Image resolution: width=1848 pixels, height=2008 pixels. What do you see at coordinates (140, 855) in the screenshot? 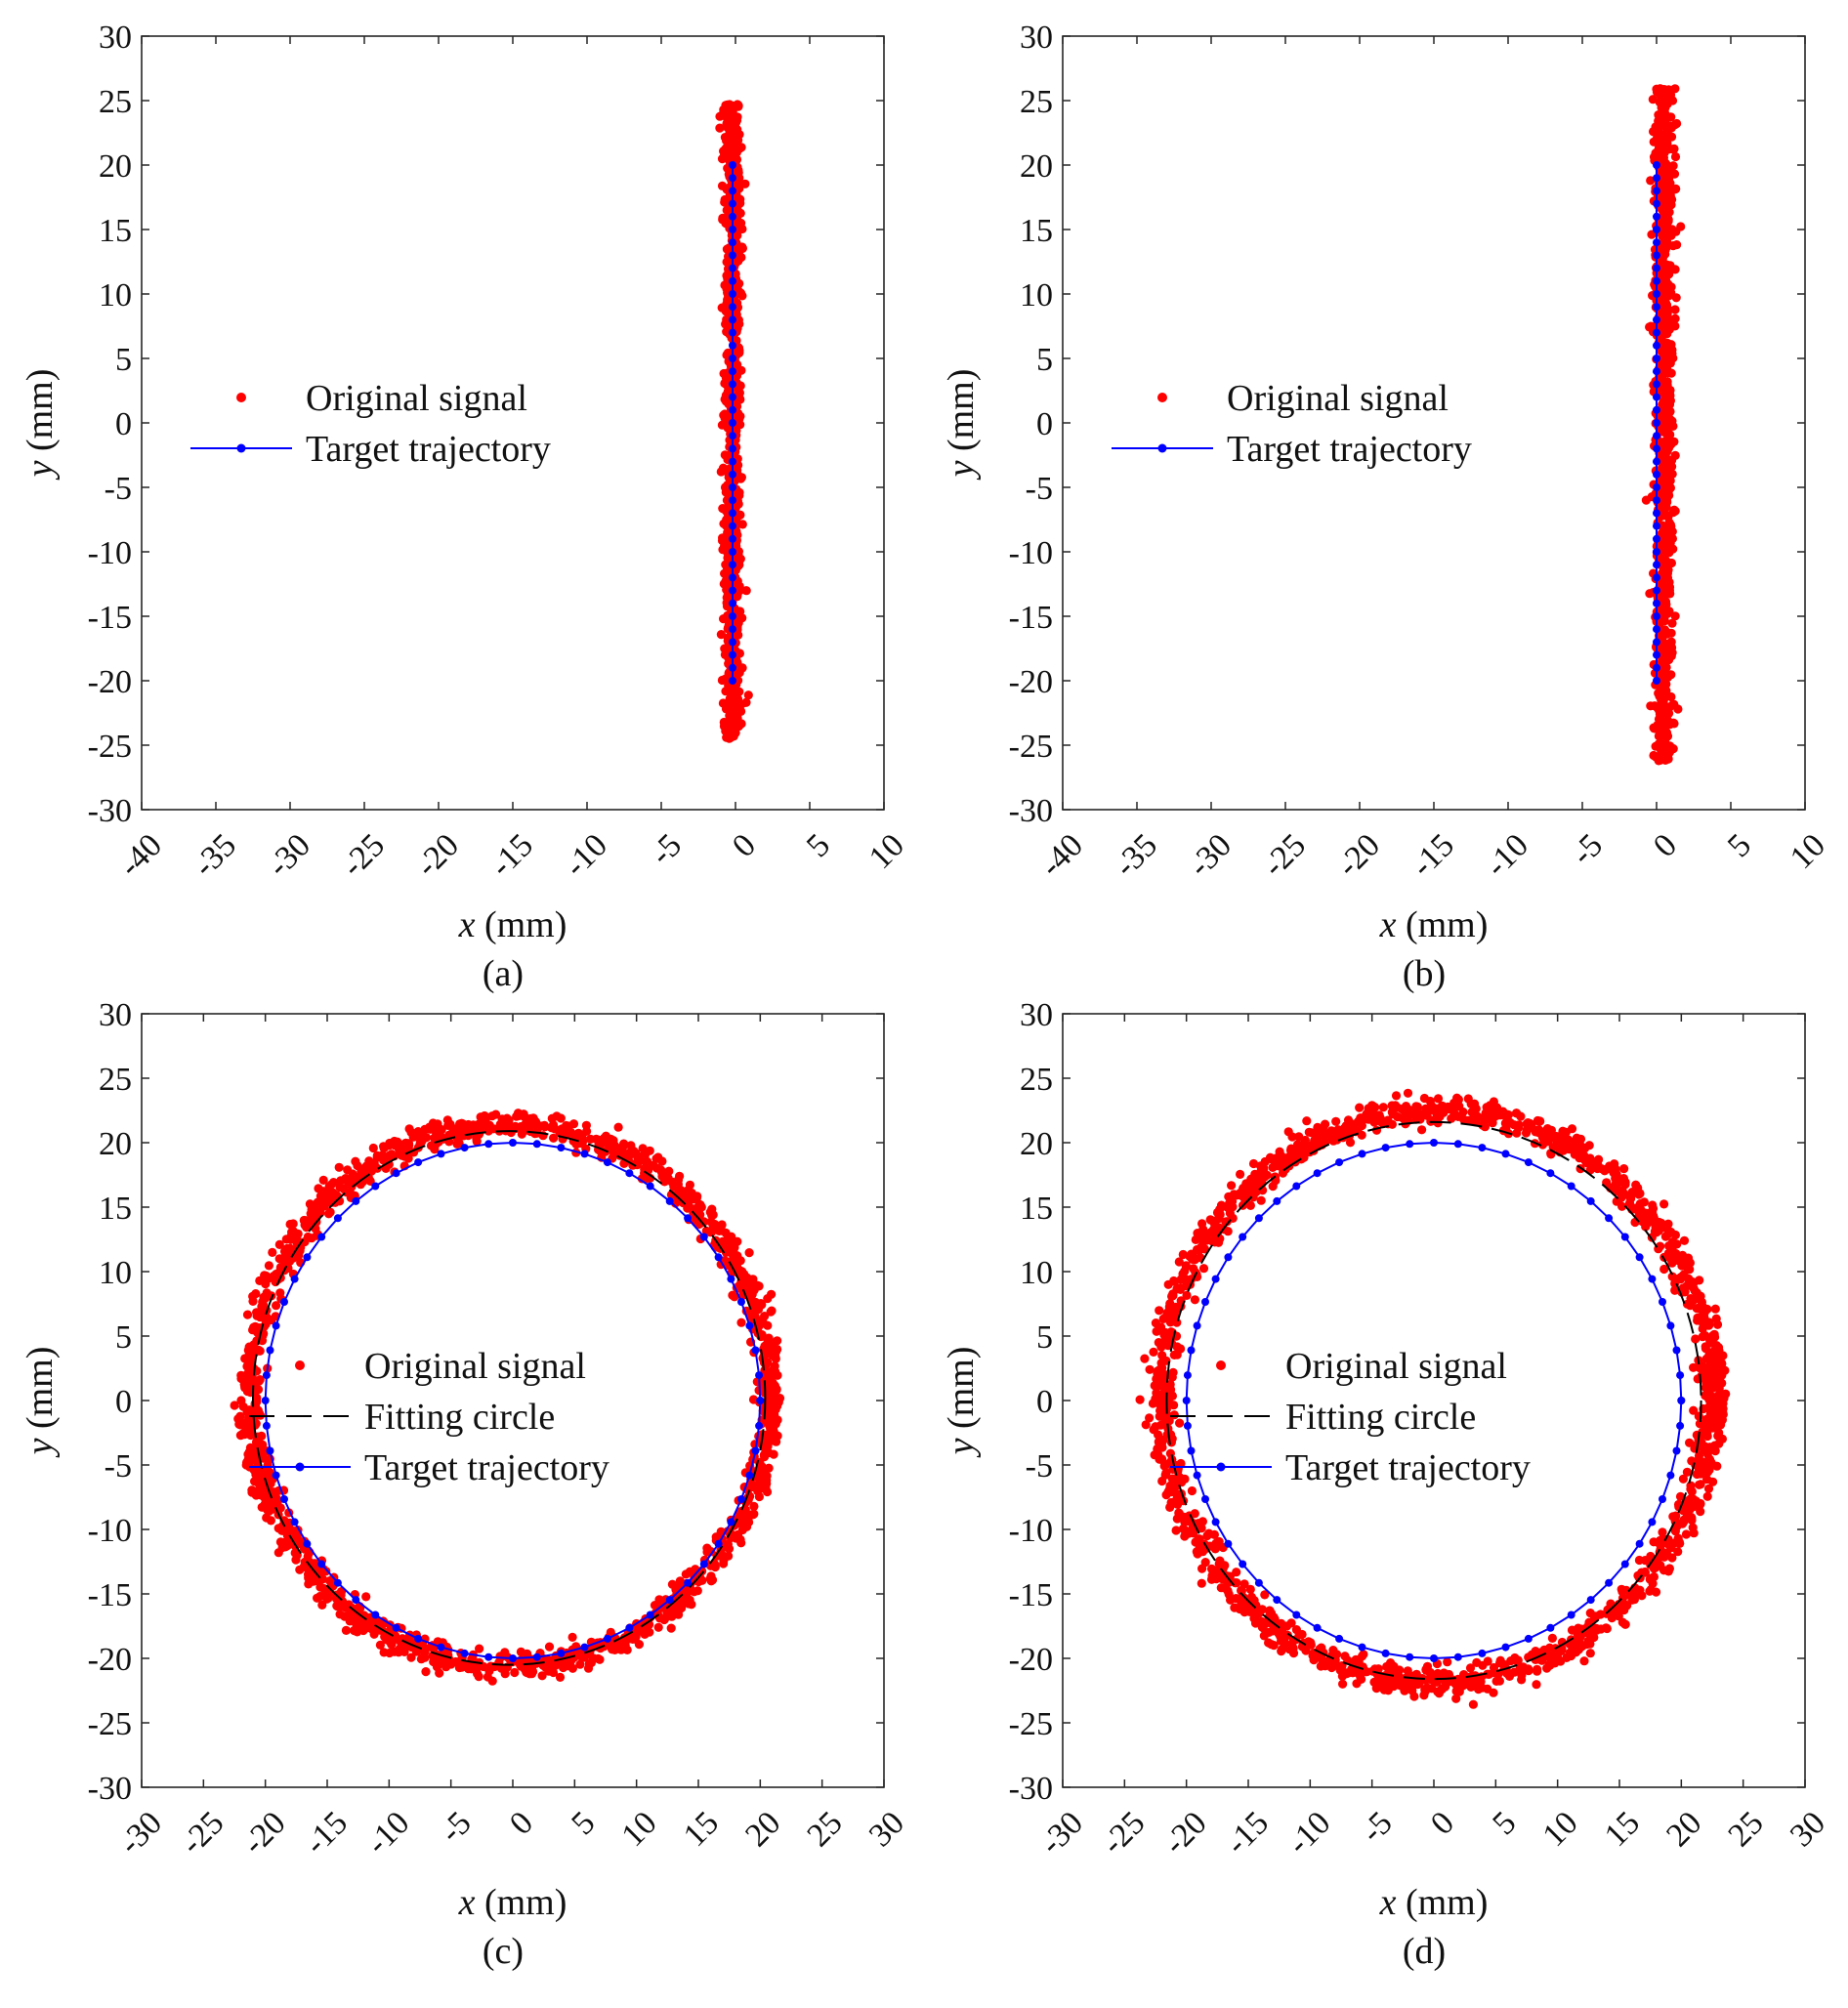
I see `x-tick-label: -40` at bounding box center [140, 855].